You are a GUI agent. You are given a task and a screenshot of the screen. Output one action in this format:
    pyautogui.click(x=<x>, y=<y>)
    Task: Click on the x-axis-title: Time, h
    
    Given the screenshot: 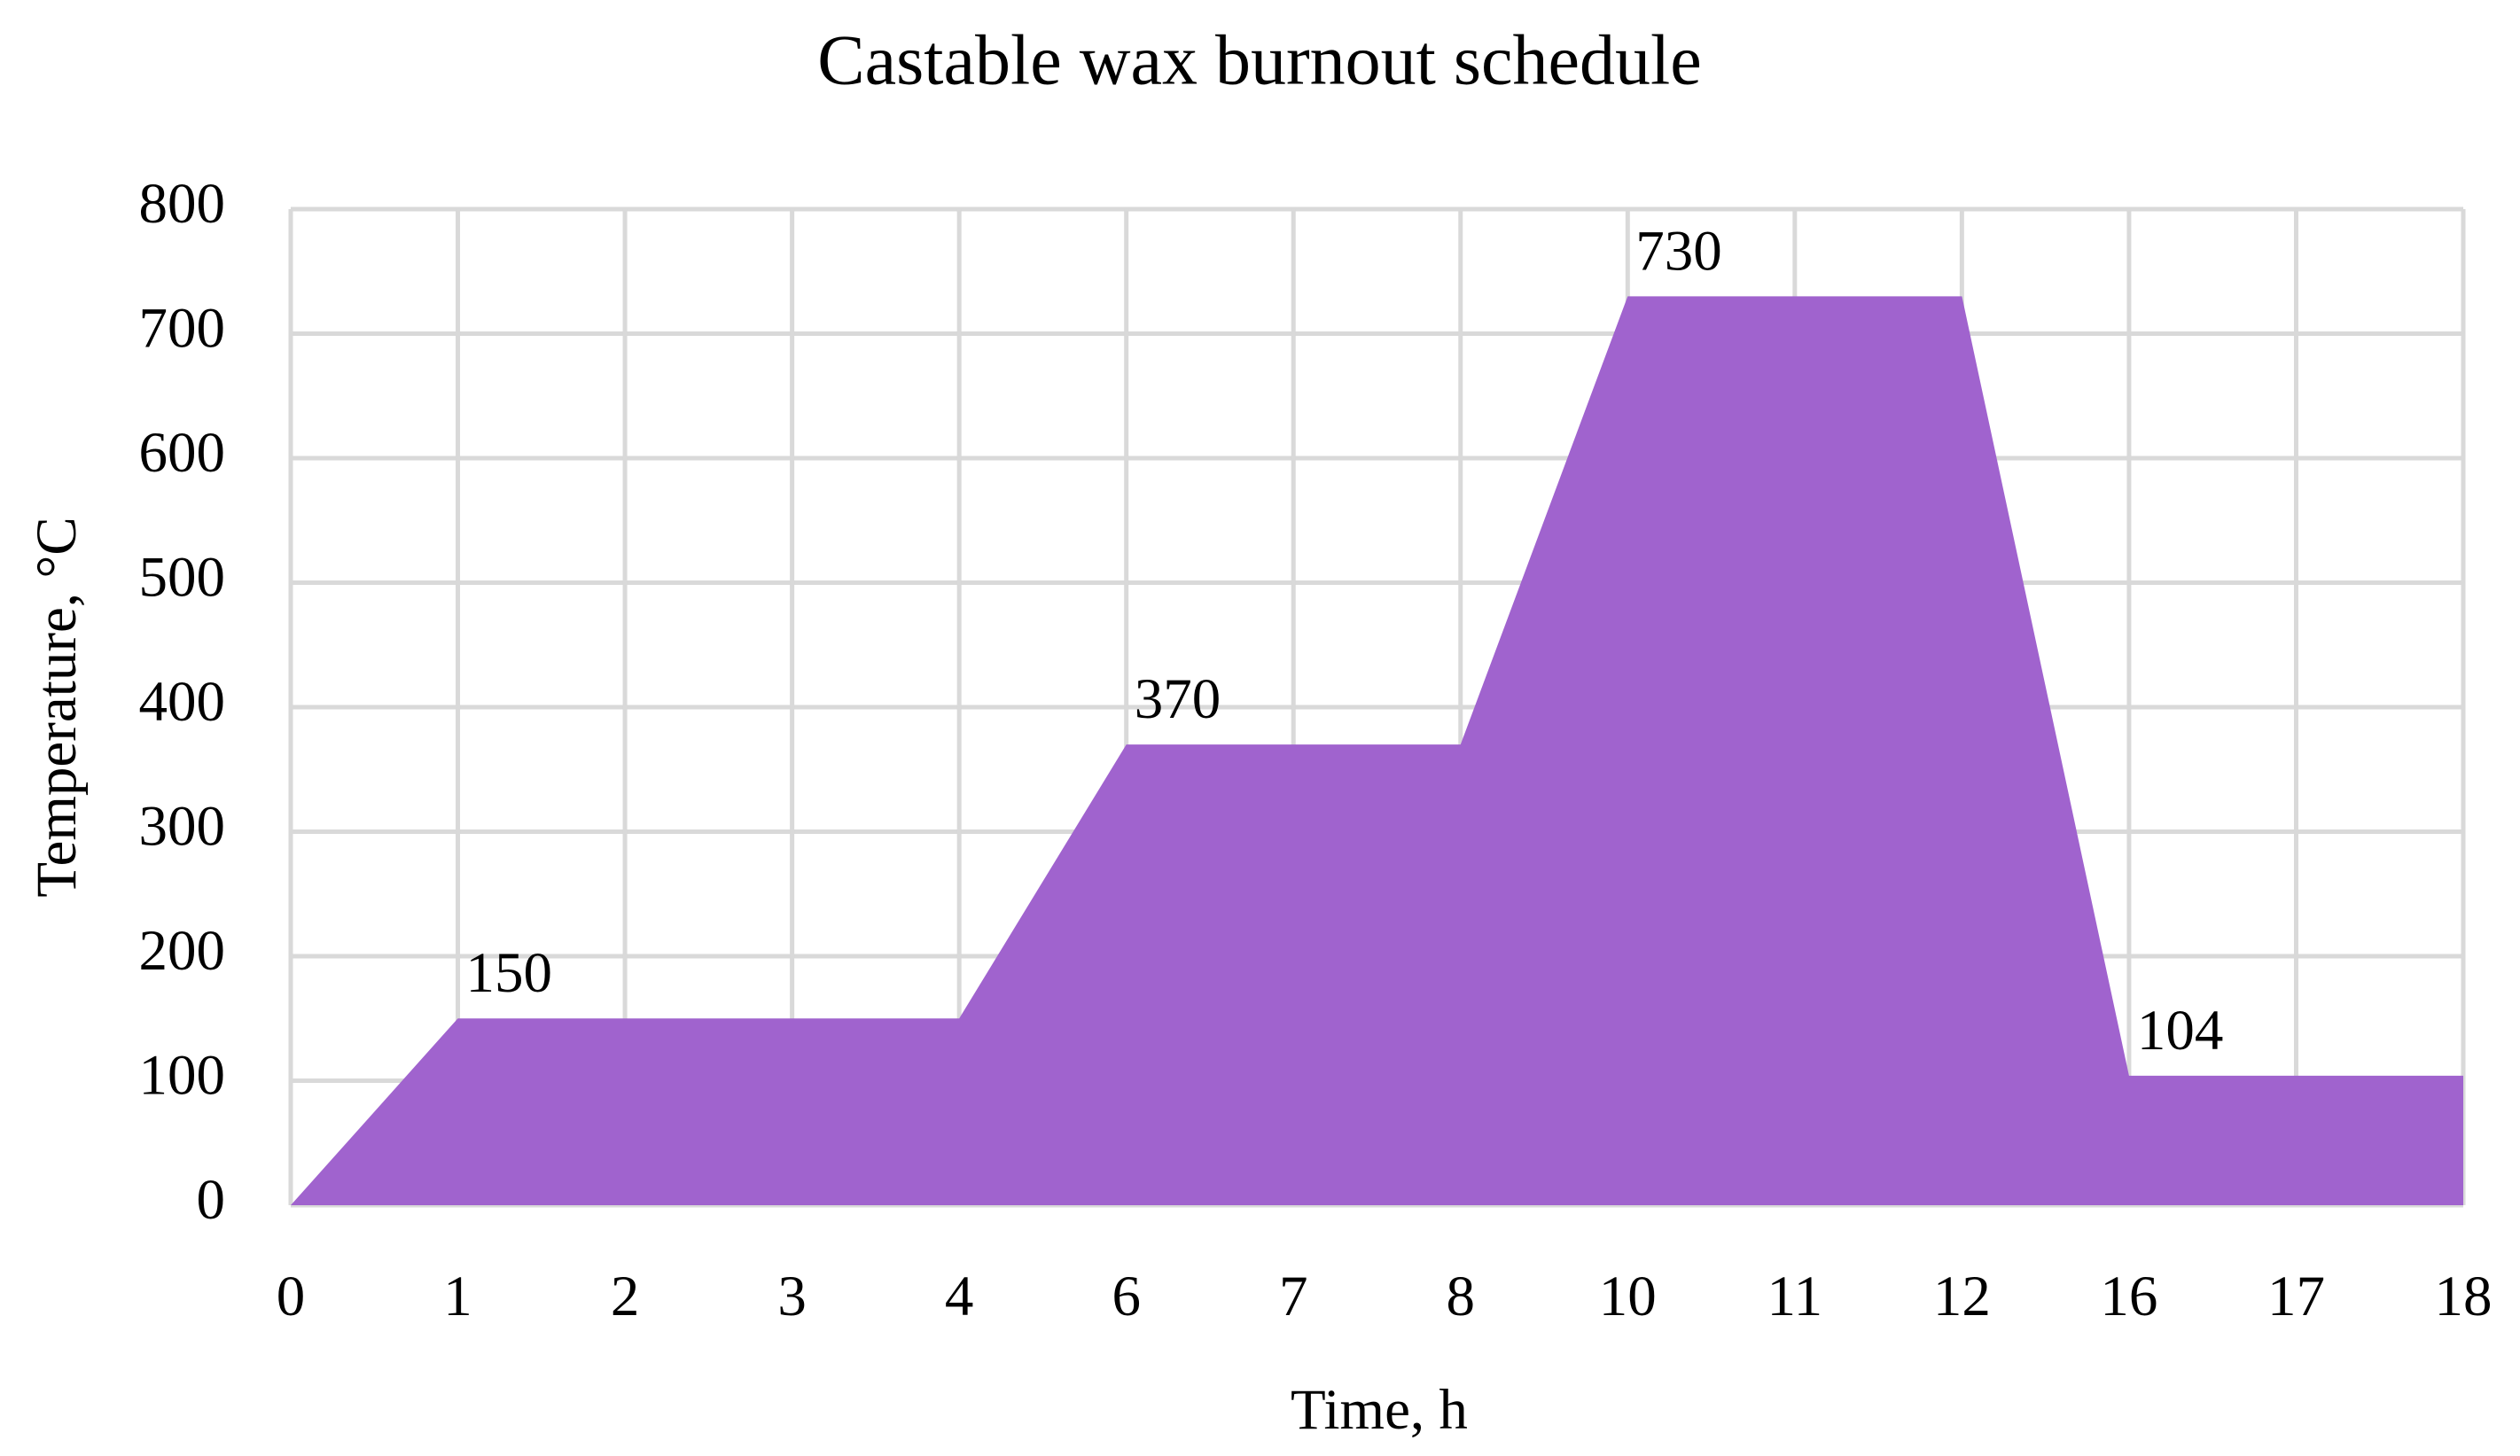 What is the action you would take?
    pyautogui.click(x=1379, y=1410)
    